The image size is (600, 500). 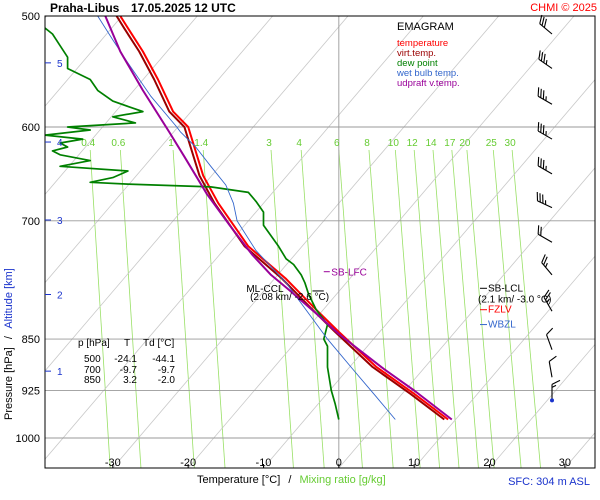 I want to click on copyright-label: CHMI © 2025, so click(x=563, y=8).